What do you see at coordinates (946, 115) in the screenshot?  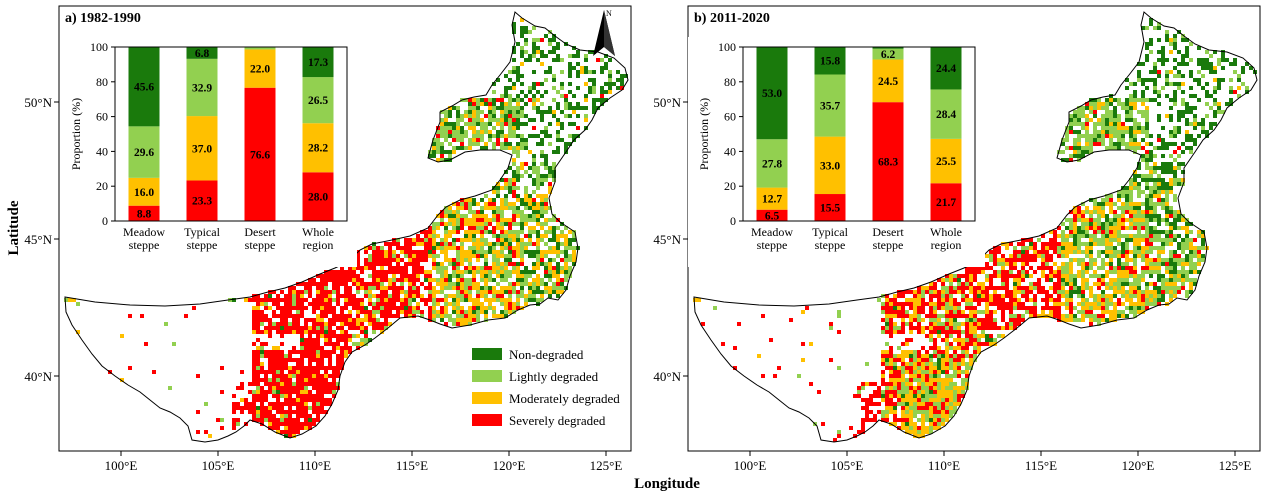 I see `inset-bar-value-label: 28.4` at bounding box center [946, 115].